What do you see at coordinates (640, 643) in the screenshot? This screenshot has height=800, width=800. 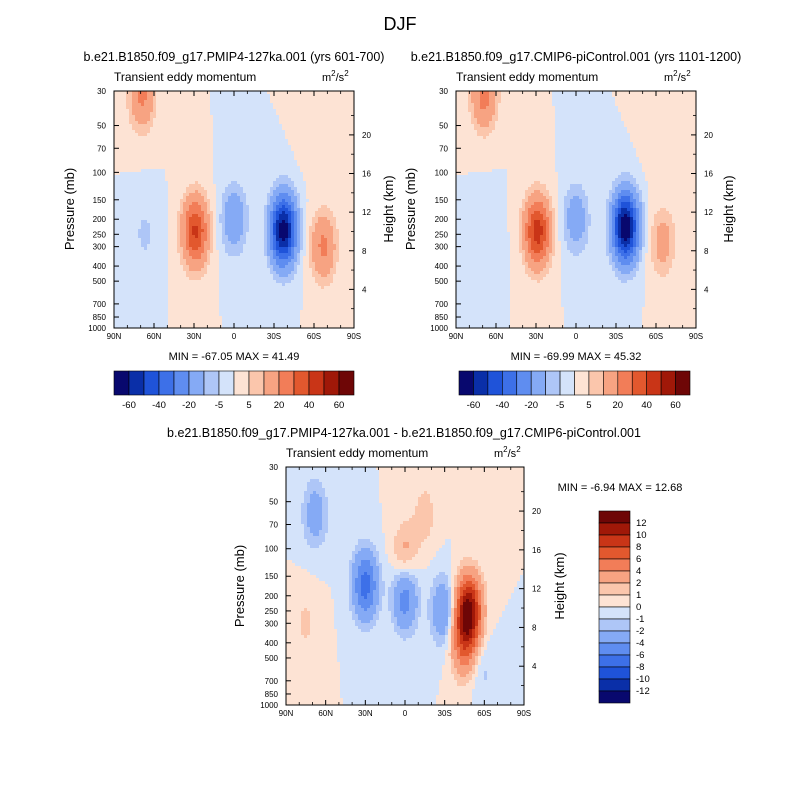 I see `colorbar-label: -4` at bounding box center [640, 643].